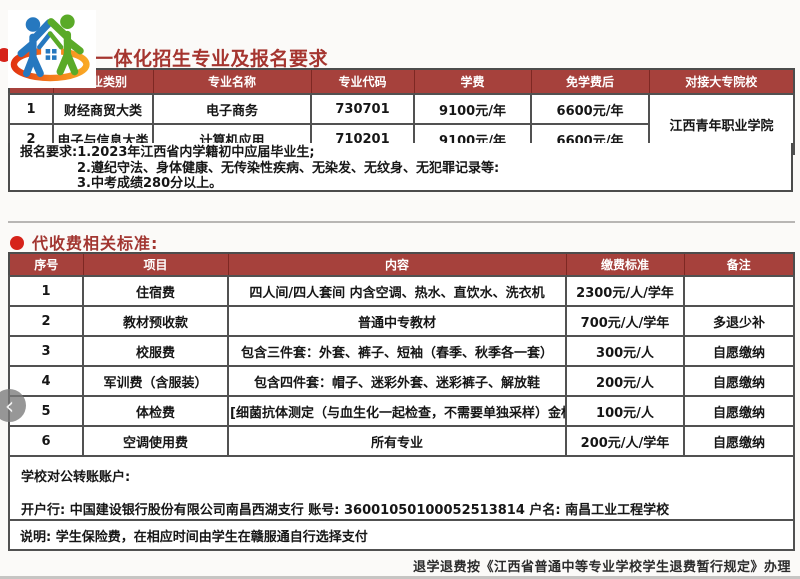 This screenshot has width=800, height=579. Describe the element at coordinates (625, 351) in the screenshot. I see `cell-standard: 300元/人` at that location.